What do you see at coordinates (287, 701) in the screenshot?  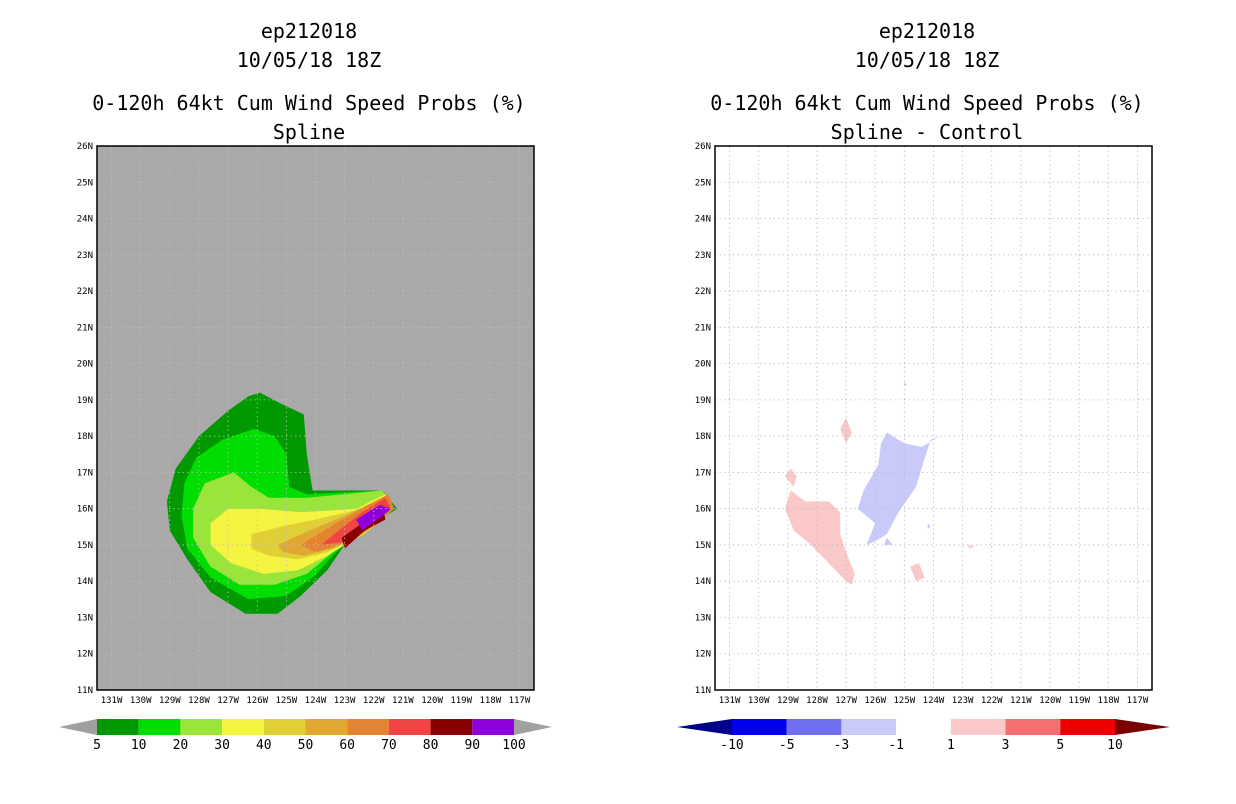 I see `left-x-tick-label: 125W` at bounding box center [287, 701].